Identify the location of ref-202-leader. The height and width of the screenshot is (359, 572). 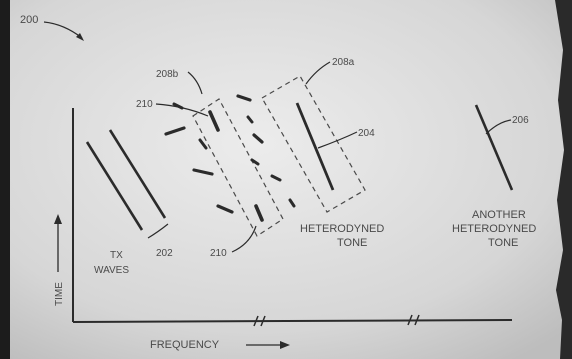
(158, 231).